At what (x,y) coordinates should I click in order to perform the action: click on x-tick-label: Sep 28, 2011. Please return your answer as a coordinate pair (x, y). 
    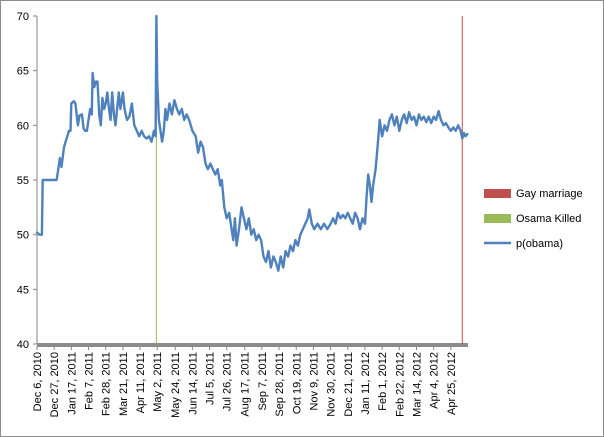
    Looking at the image, I should click on (280, 384).